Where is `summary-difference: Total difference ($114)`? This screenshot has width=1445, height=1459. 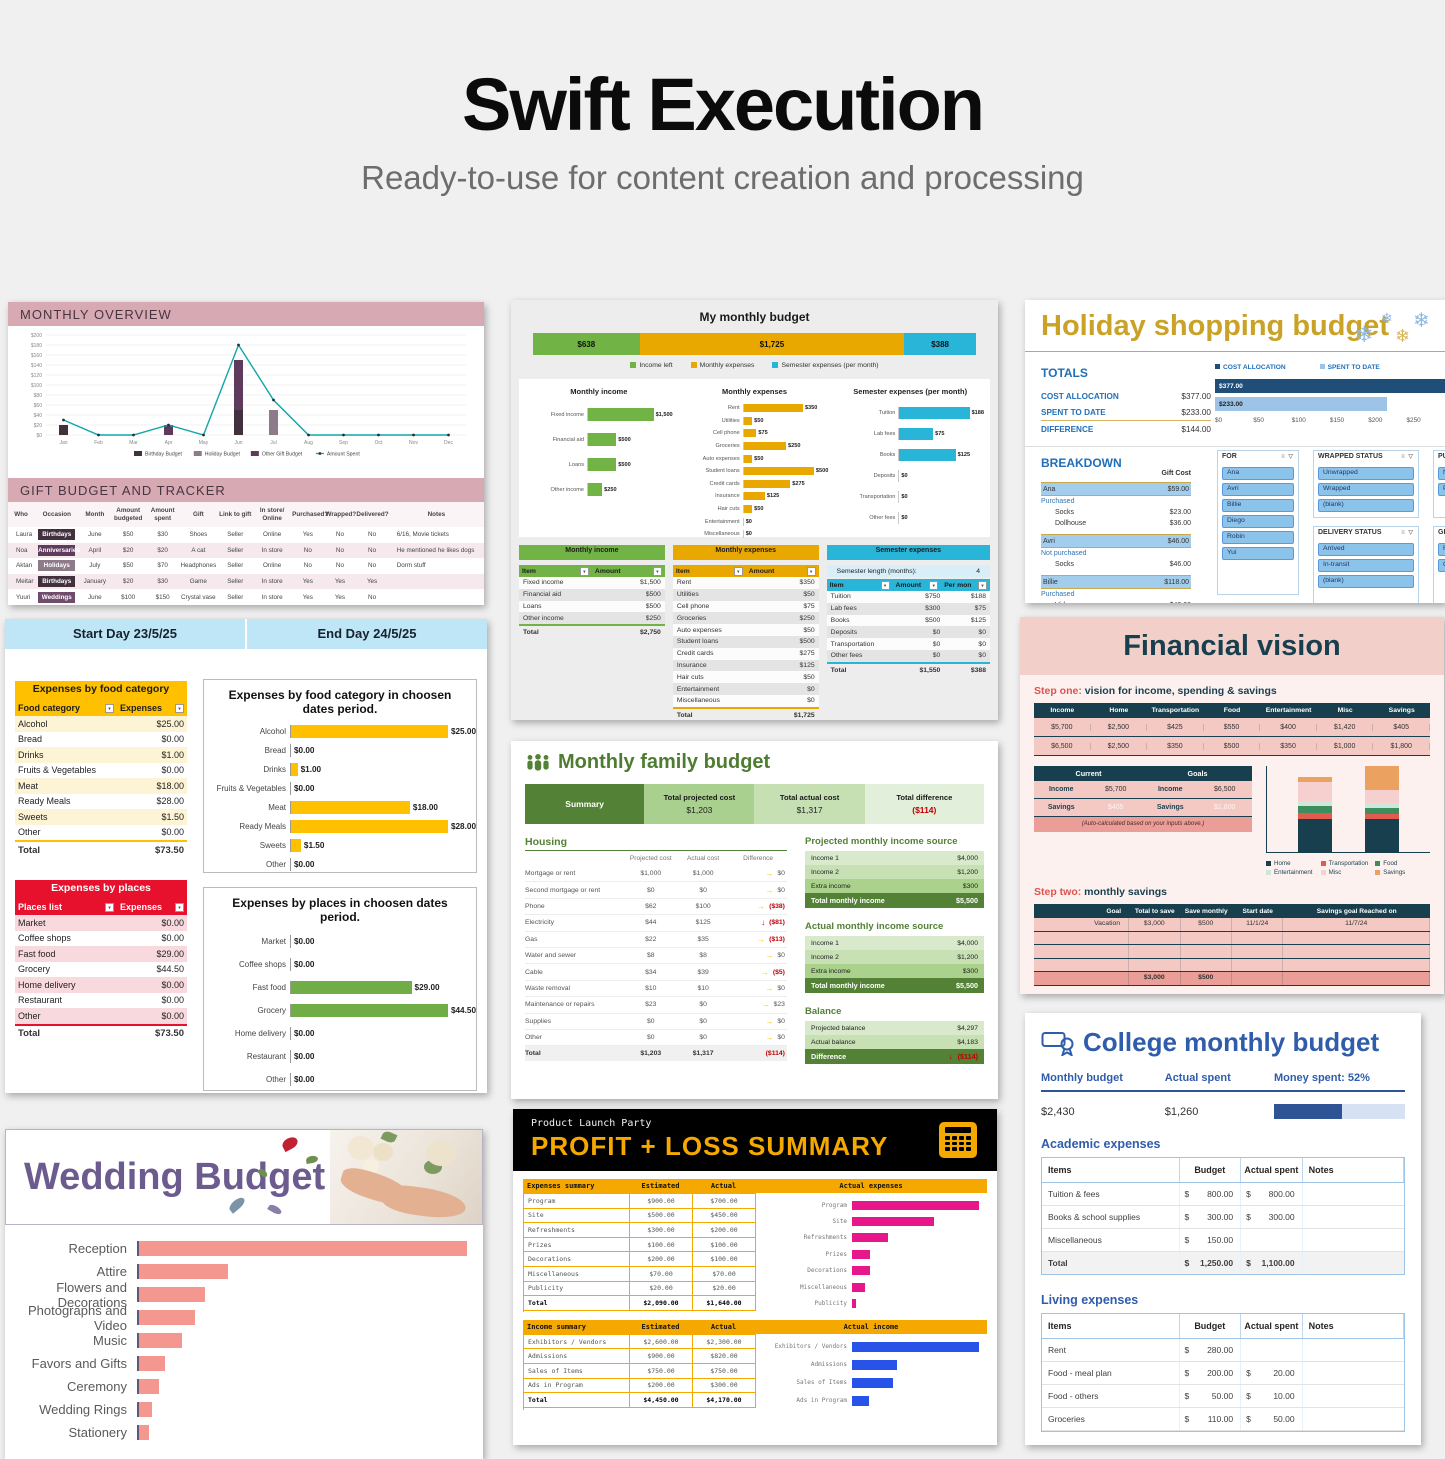 summary-difference: Total difference ($114) is located at coordinates (924, 804).